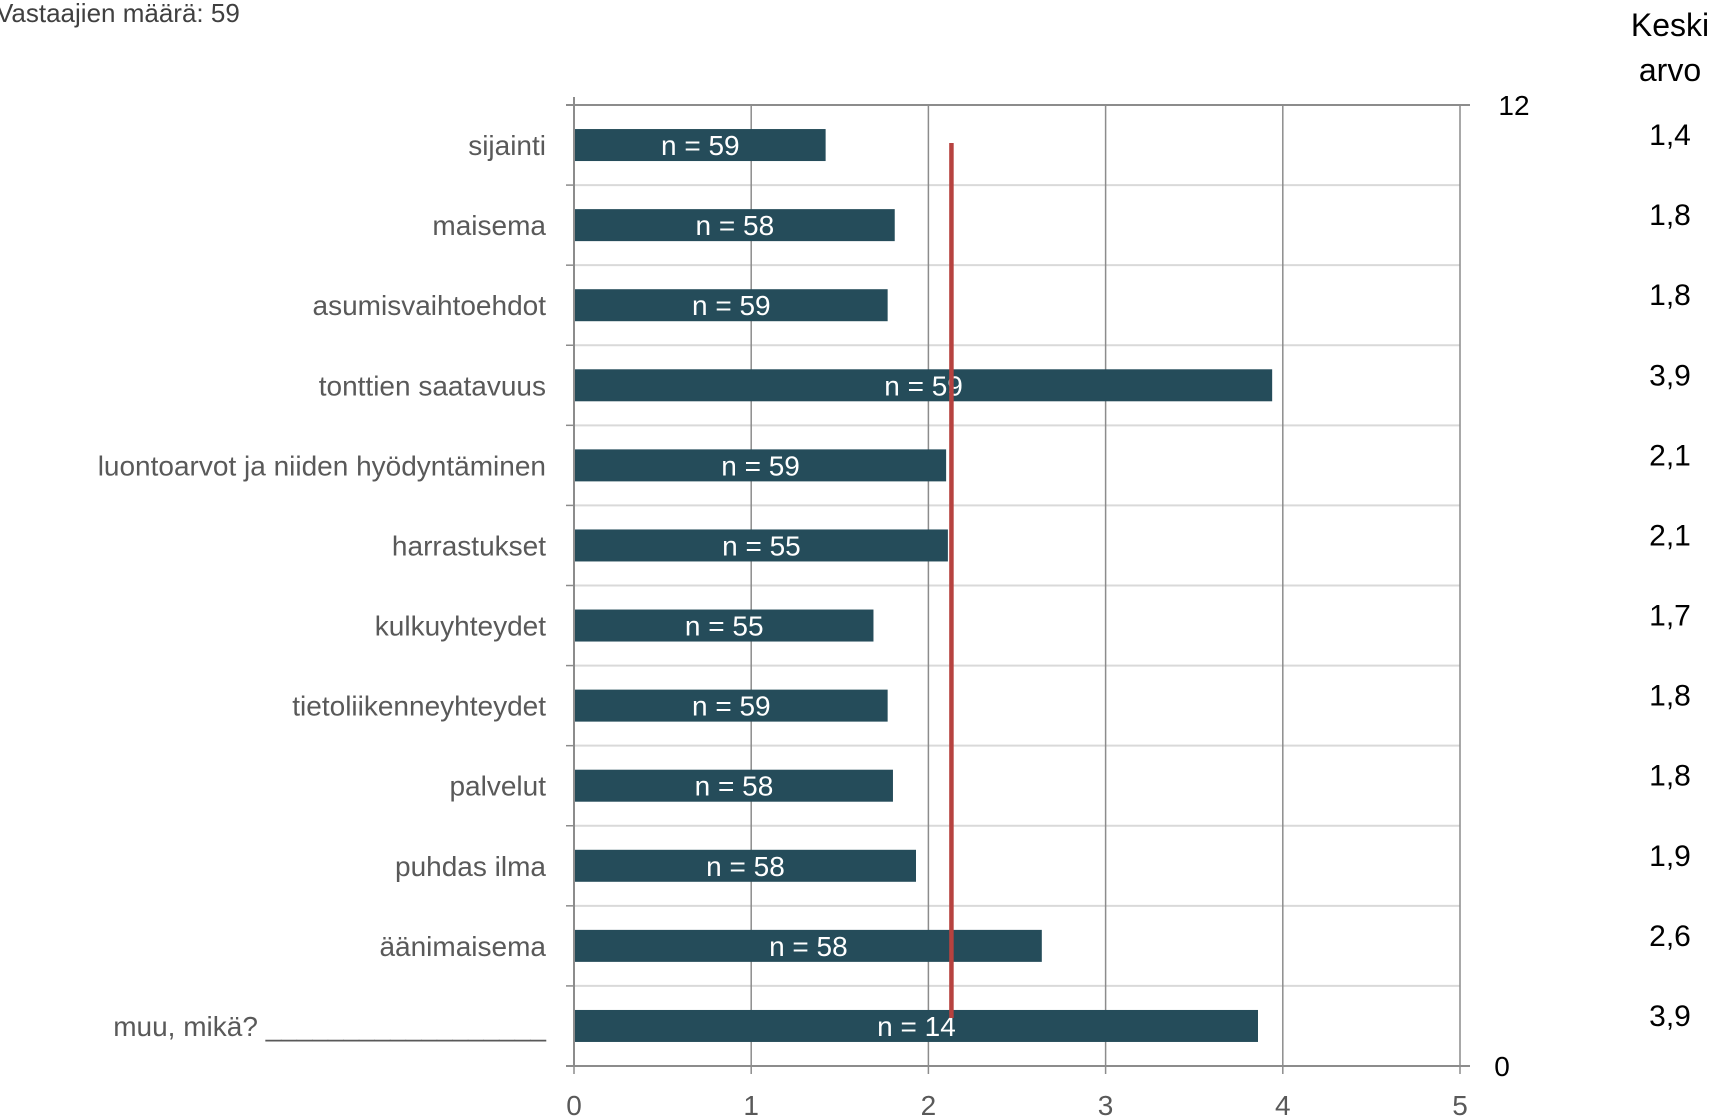 The height and width of the screenshot is (1118, 1716). I want to click on category-label: äänimaisema, so click(462, 946).